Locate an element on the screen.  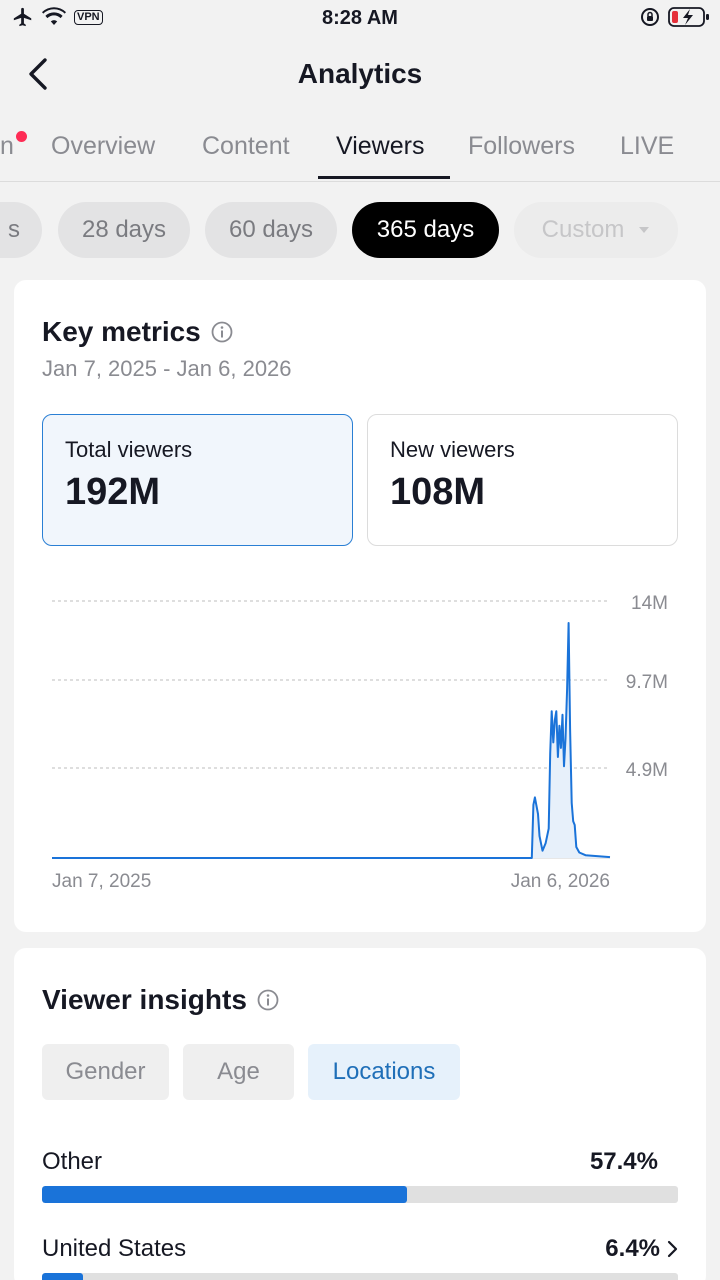
location-name: Other is located at coordinates (72, 1161).